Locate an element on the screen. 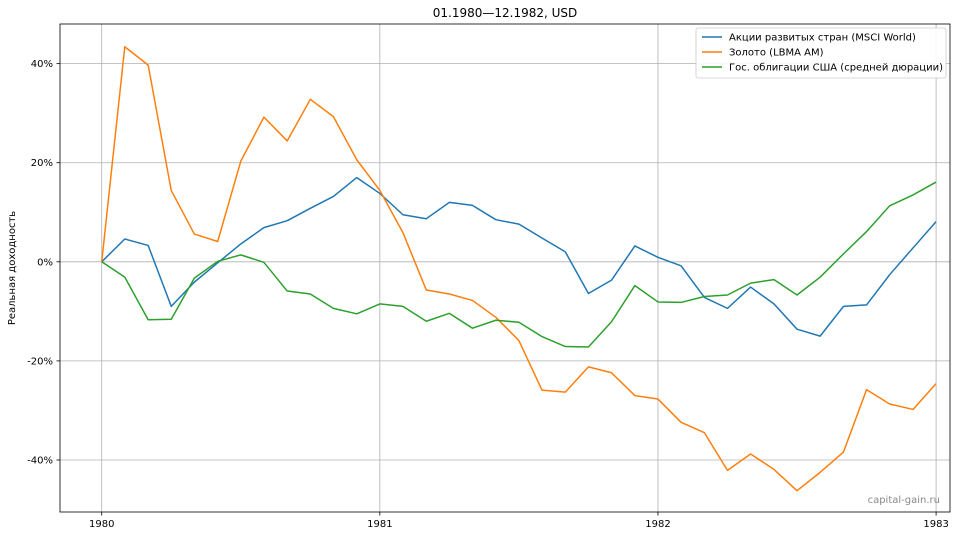 The image size is (958, 536). y-tick-label: 0% is located at coordinates (45, 262).